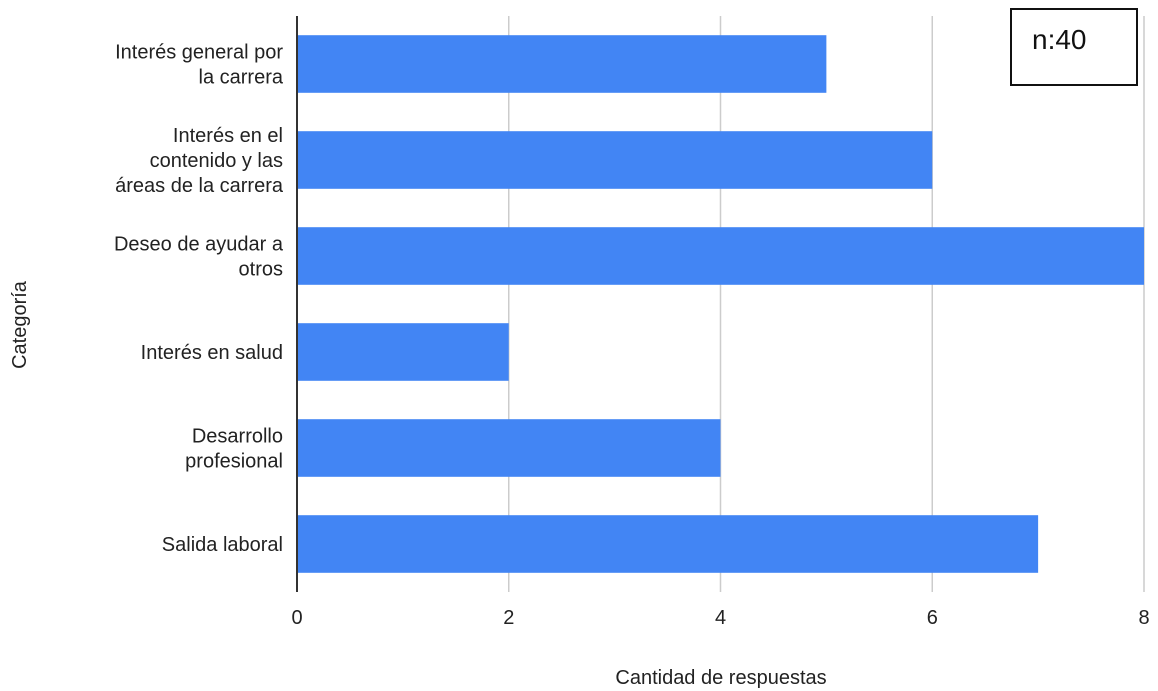 Image resolution: width=1158 pixels, height=691 pixels. Describe the element at coordinates (296, 618) in the screenshot. I see `x-tick-label-0: 0` at that location.